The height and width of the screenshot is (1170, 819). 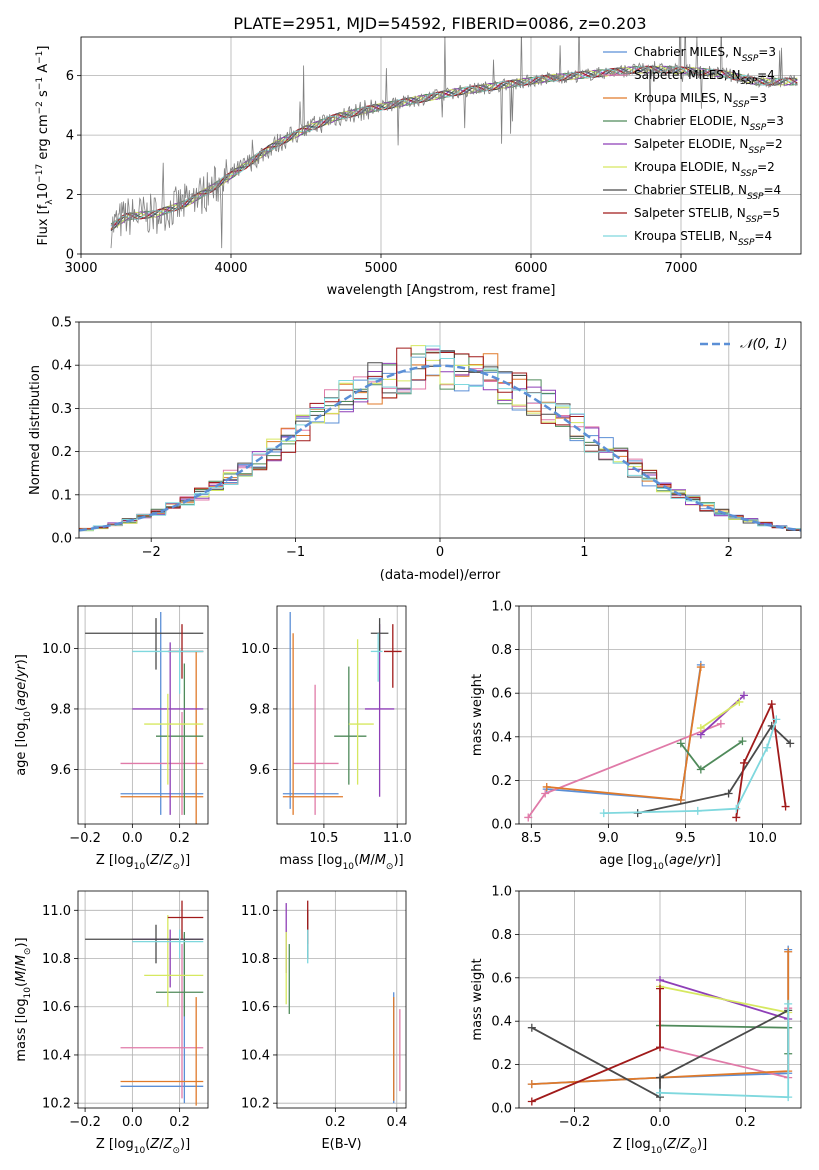 What do you see at coordinates (501, 607) in the screenshot?
I see `y-tick-label: 1.0` at bounding box center [501, 607].